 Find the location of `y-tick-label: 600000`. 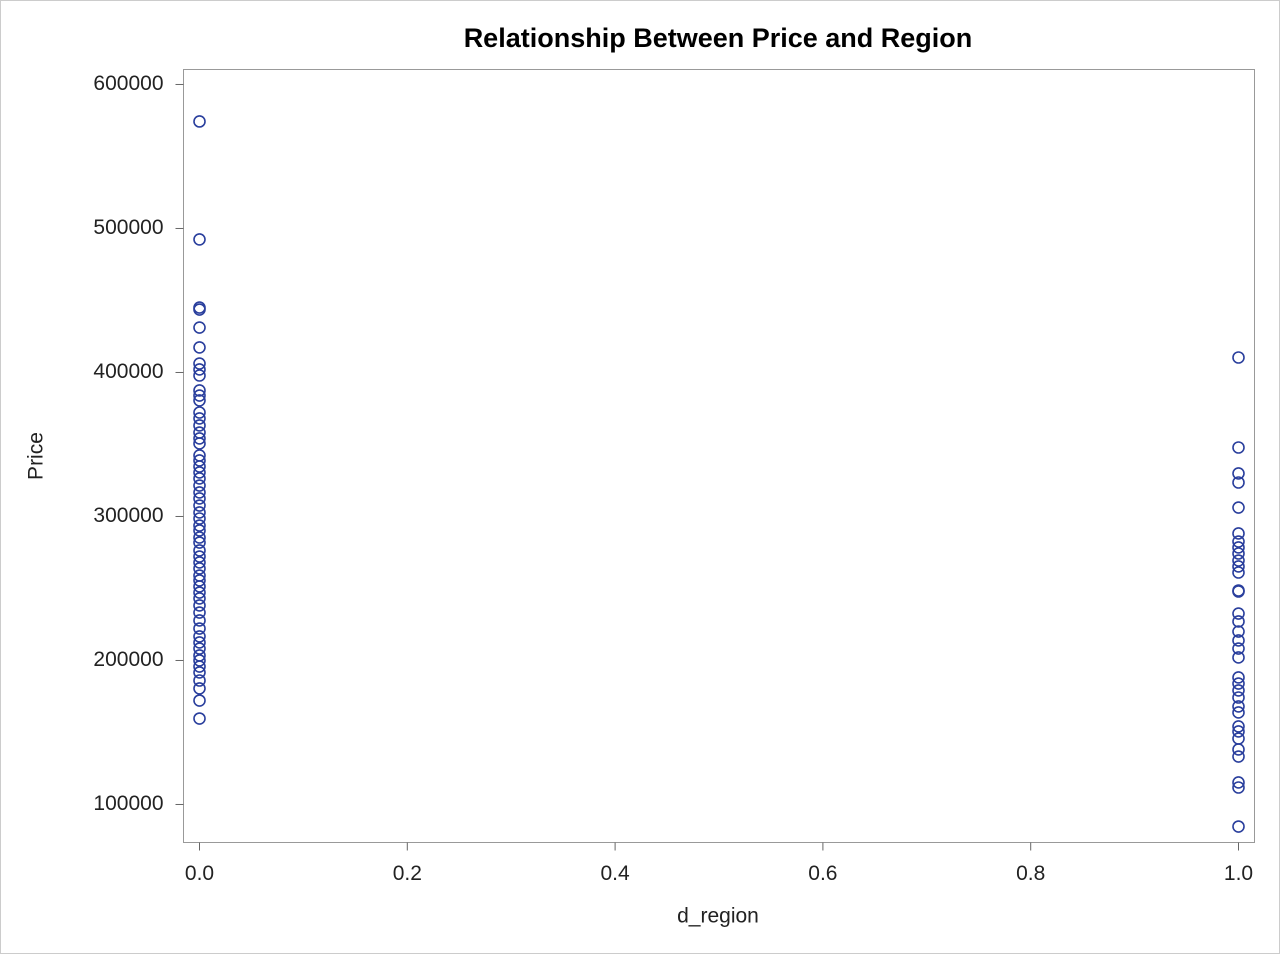

y-tick-label: 600000 is located at coordinates (128, 83).